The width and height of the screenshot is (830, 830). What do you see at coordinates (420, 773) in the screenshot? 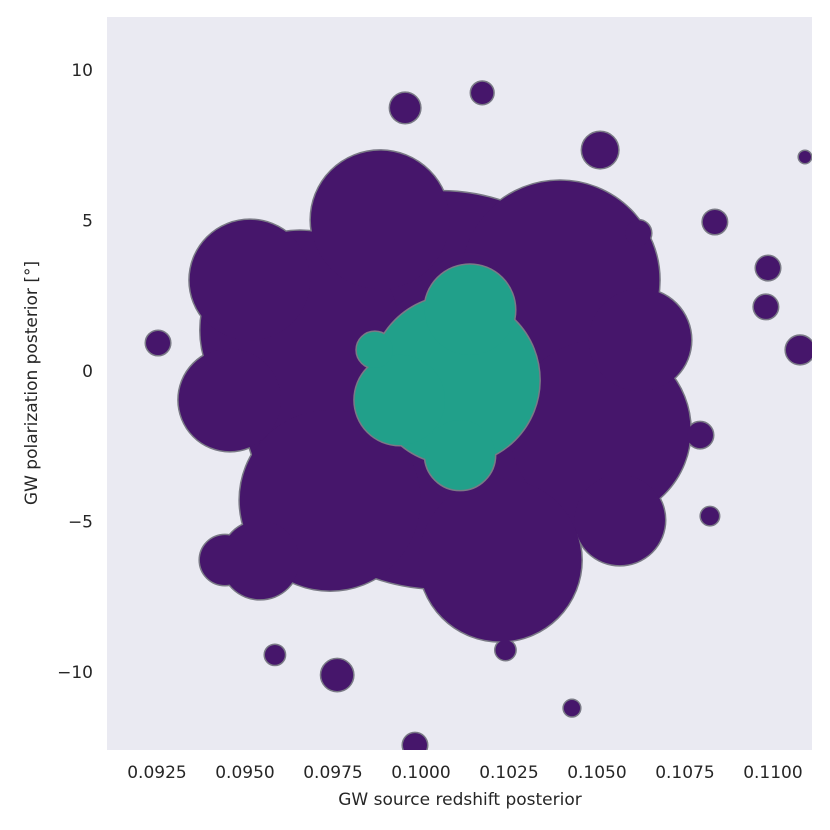
I see `x-tick-label: 0.1000` at bounding box center [420, 773].